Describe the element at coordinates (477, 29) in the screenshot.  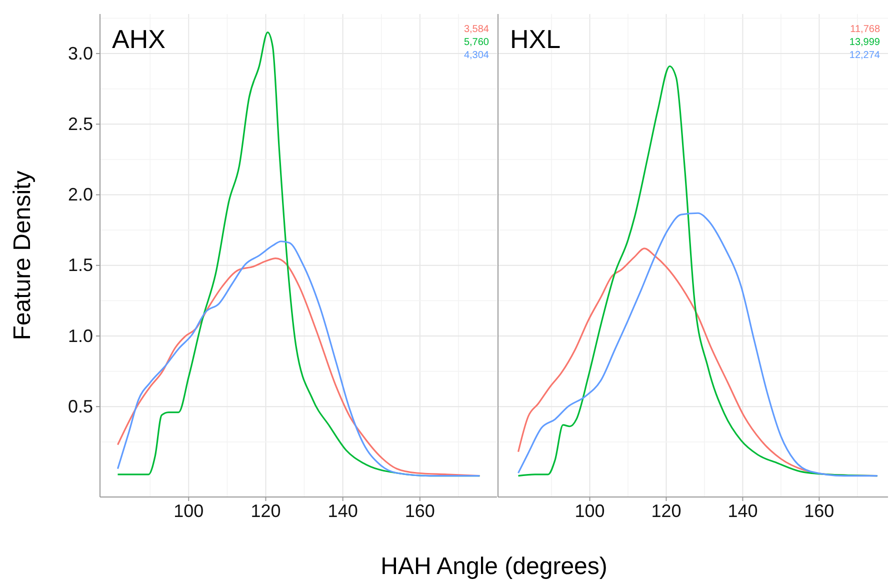
I see `annotation: 3,584` at that location.